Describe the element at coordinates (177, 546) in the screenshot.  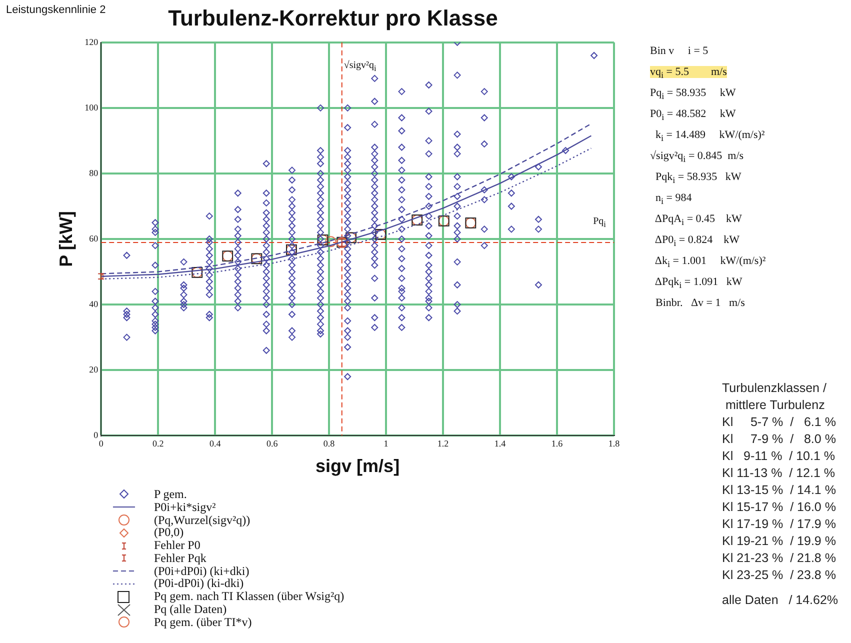
I see `legend-label: Fehler P0` at that location.